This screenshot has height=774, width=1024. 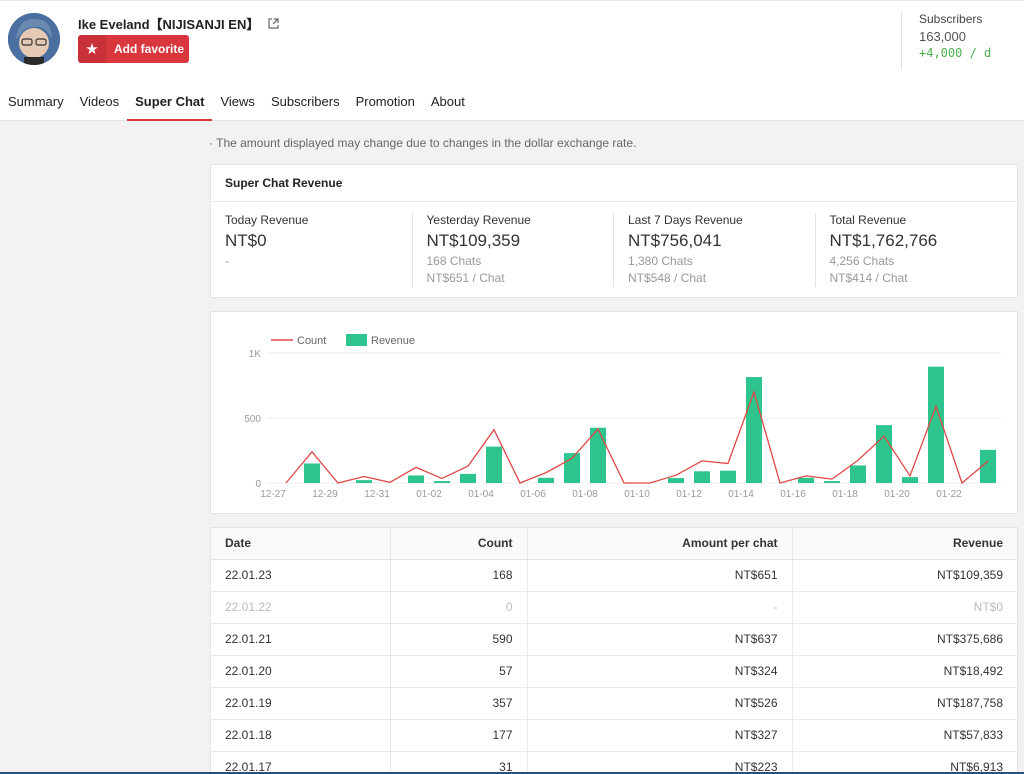 I want to click on stat-amount: NT$756,041, so click(x=675, y=240).